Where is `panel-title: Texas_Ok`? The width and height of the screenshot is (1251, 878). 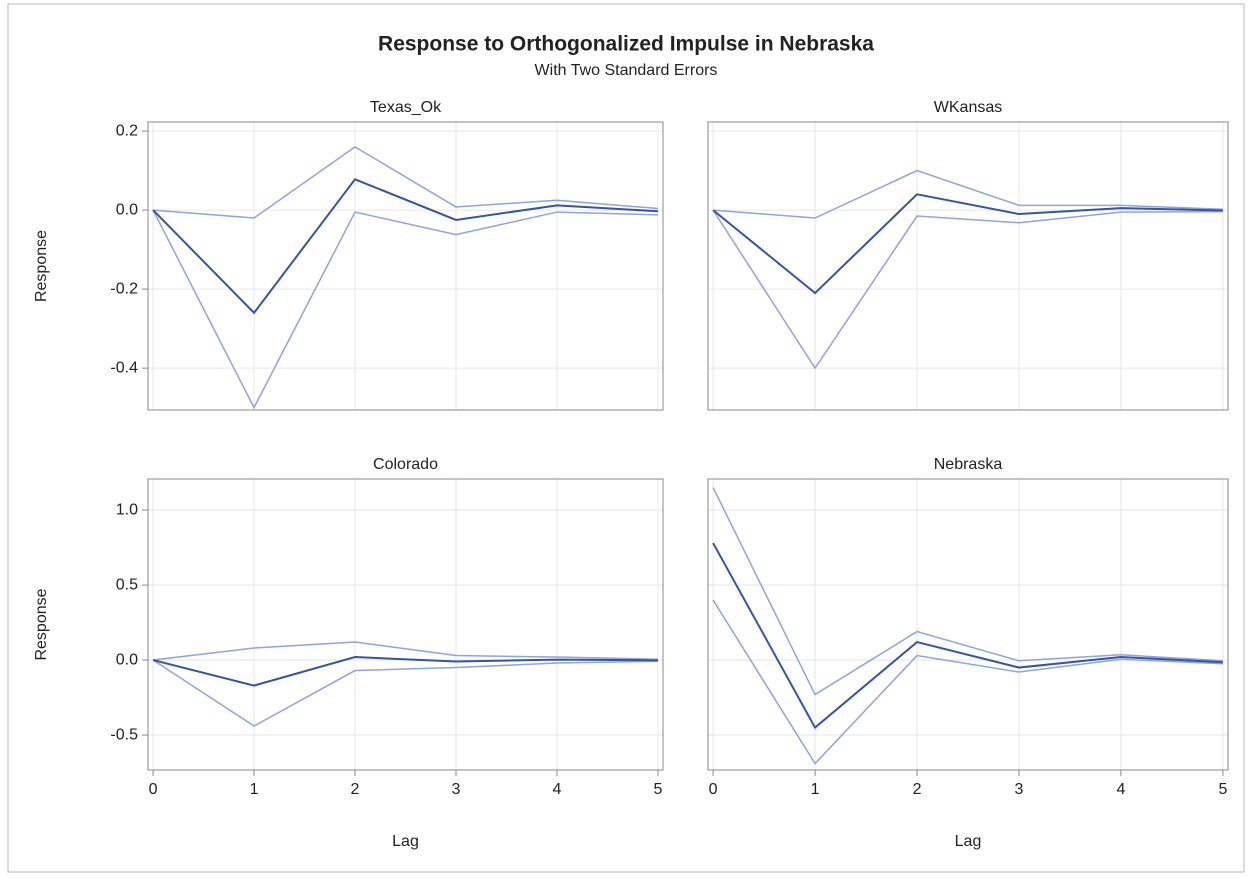 panel-title: Texas_Ok is located at coordinates (406, 107).